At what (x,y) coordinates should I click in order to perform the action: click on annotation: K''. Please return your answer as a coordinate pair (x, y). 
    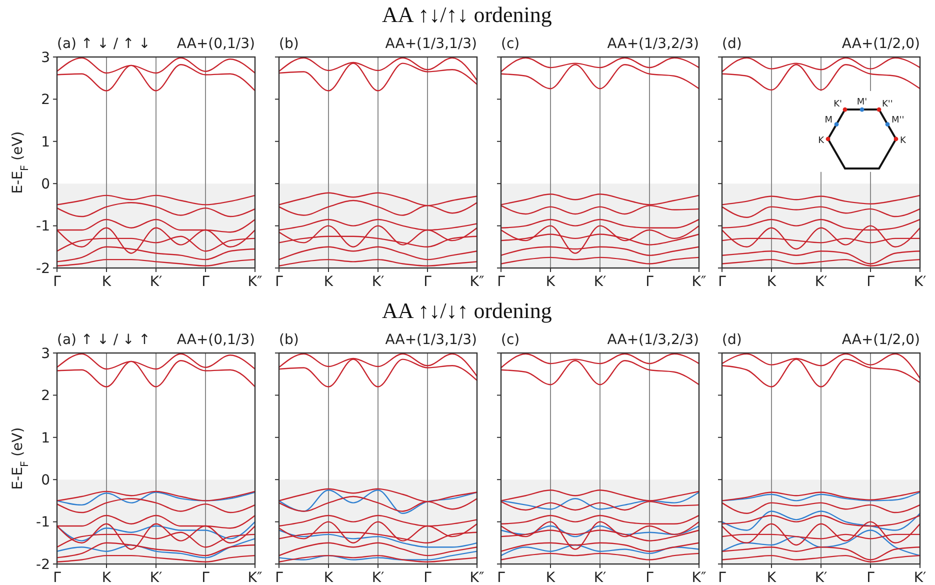
    Looking at the image, I should click on (887, 105).